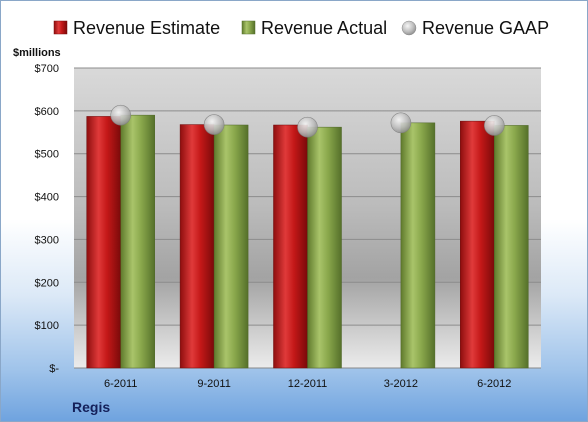 The width and height of the screenshot is (588, 422). What do you see at coordinates (91, 407) in the screenshot?
I see `company-label: Regis` at bounding box center [91, 407].